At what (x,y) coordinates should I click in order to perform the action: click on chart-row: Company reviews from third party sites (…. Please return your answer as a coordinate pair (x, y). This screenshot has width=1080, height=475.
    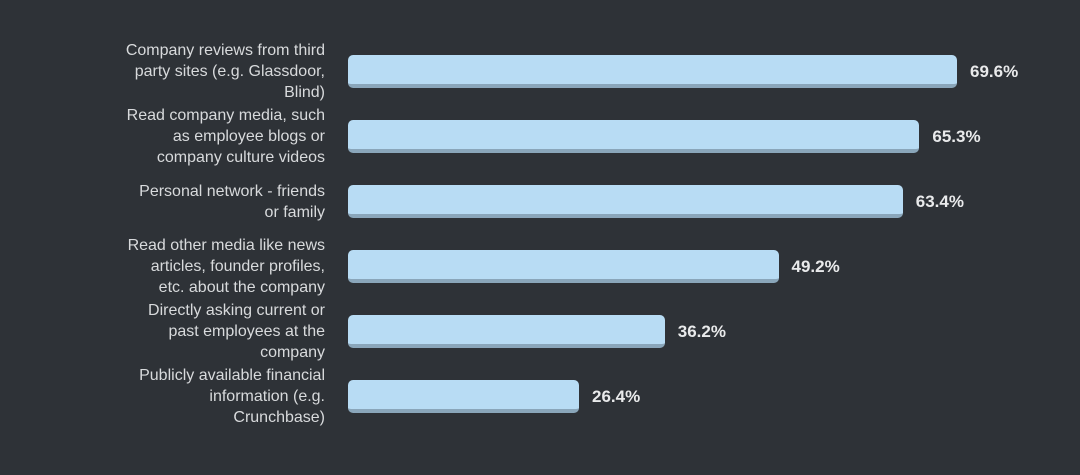
    Looking at the image, I should click on (540, 71).